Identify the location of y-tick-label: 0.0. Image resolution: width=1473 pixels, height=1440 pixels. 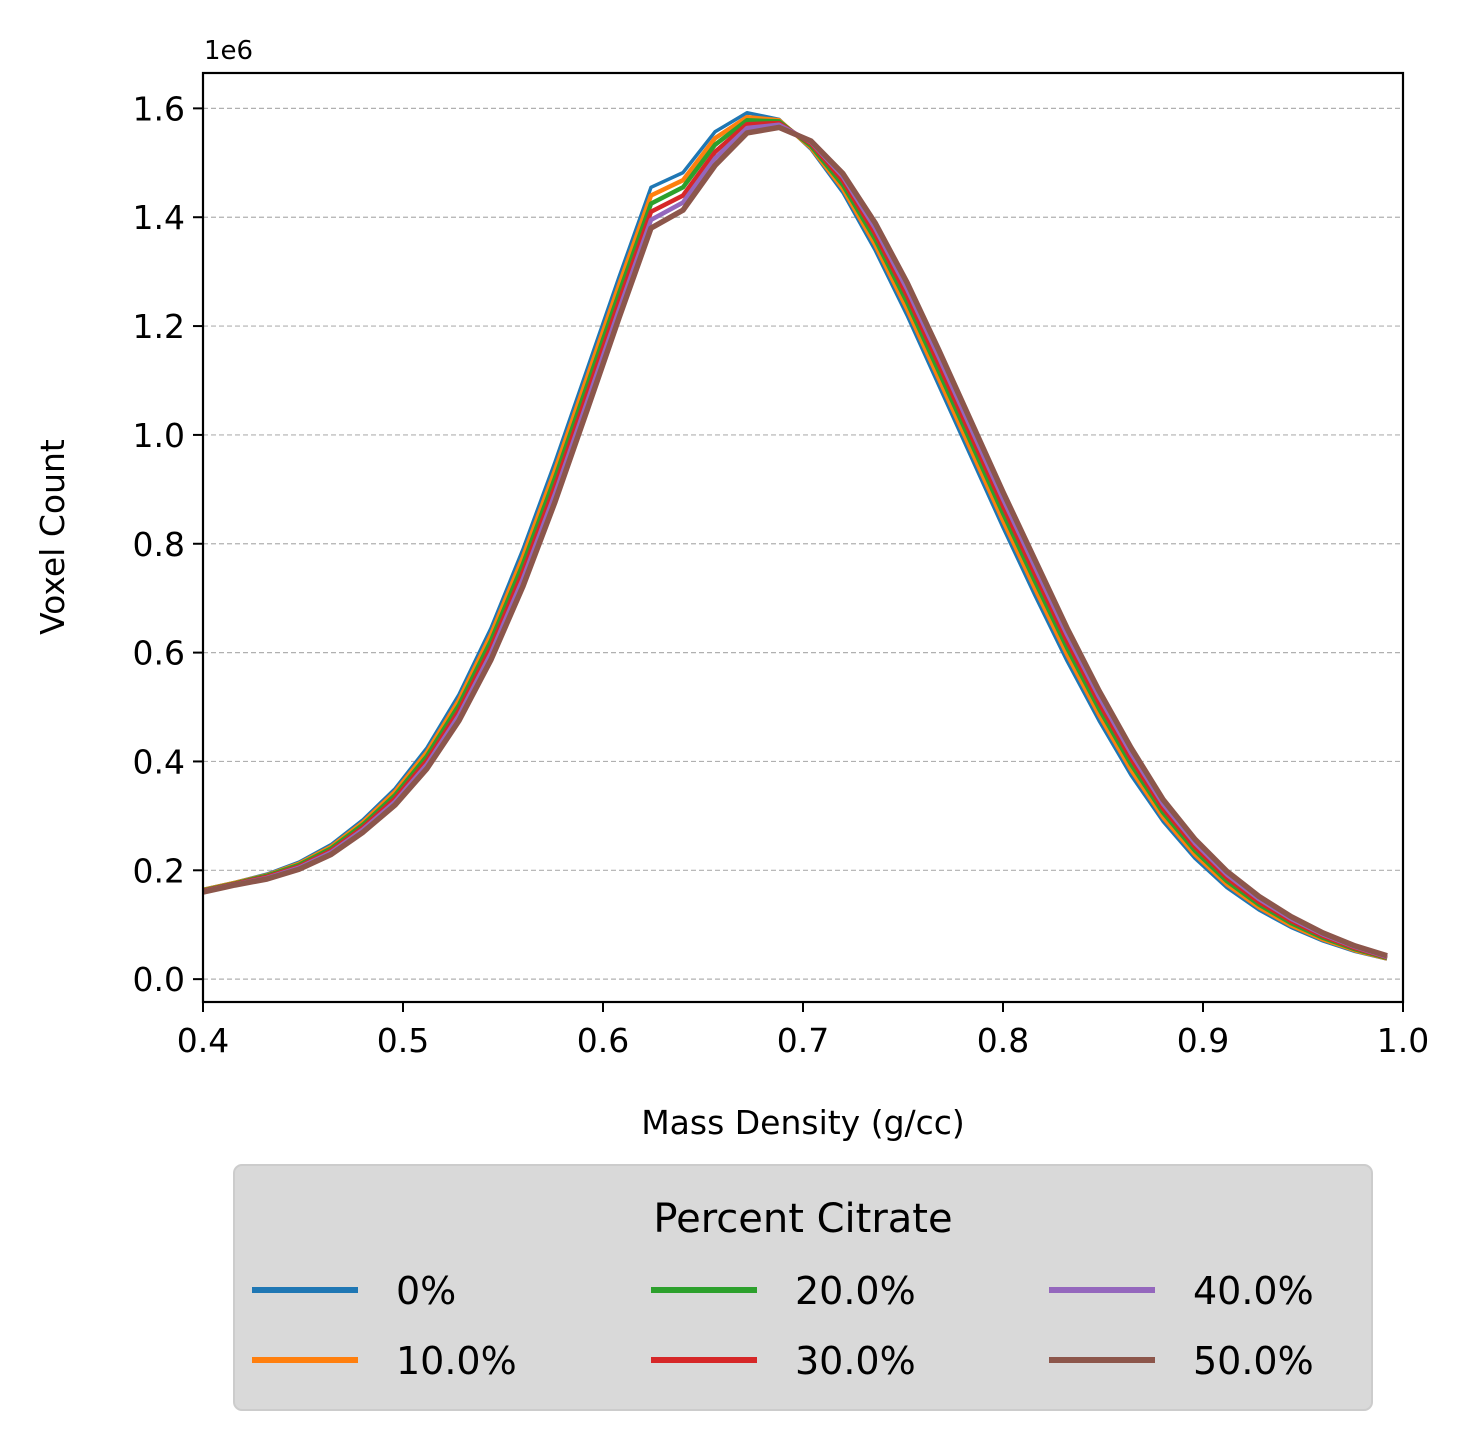
(159, 979).